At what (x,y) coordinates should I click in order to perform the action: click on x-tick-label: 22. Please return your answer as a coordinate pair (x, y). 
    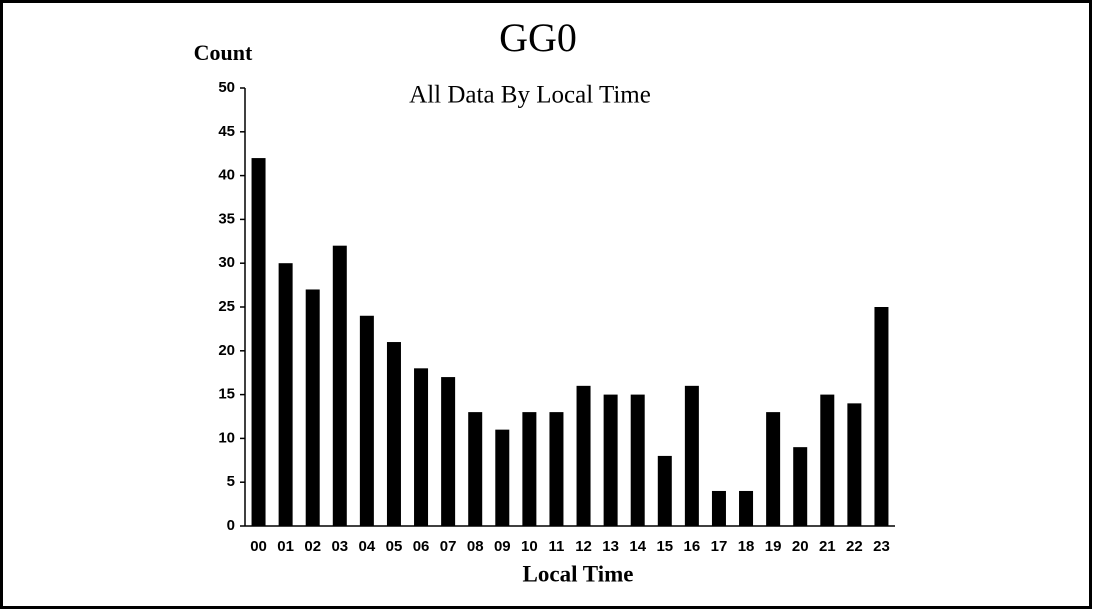
    Looking at the image, I should click on (854, 546).